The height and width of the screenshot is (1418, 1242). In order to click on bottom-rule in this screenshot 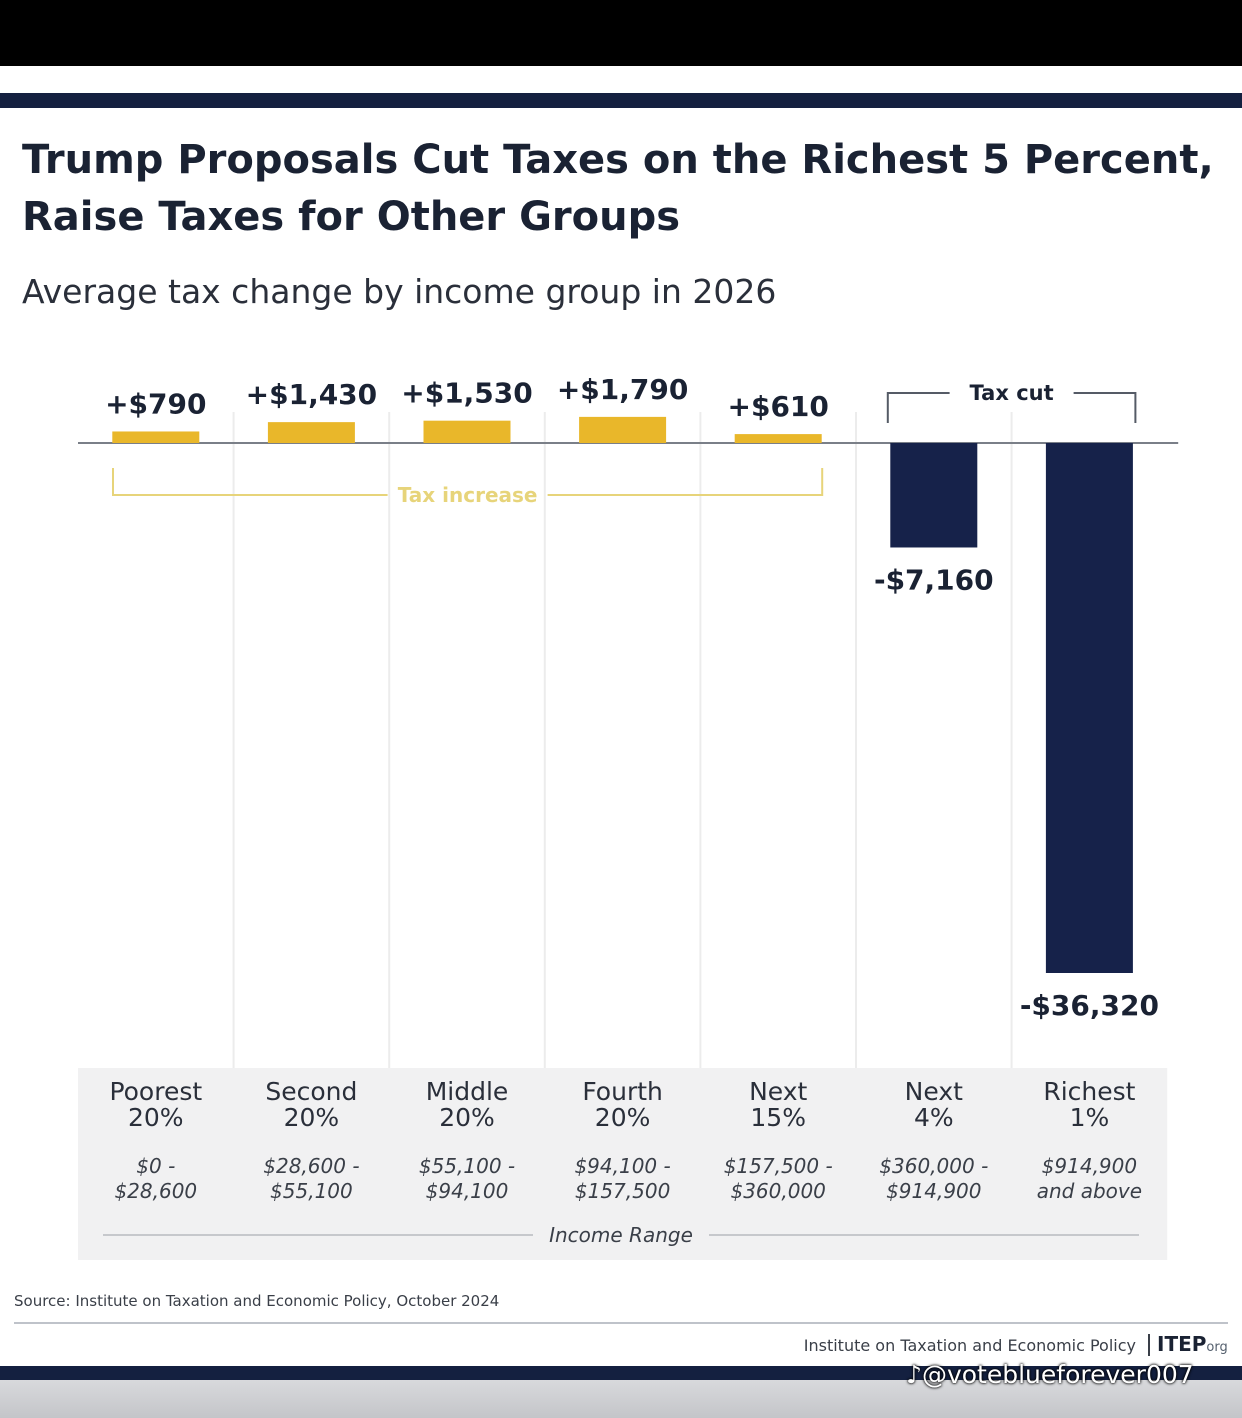, I will do `click(621, 1373)`.